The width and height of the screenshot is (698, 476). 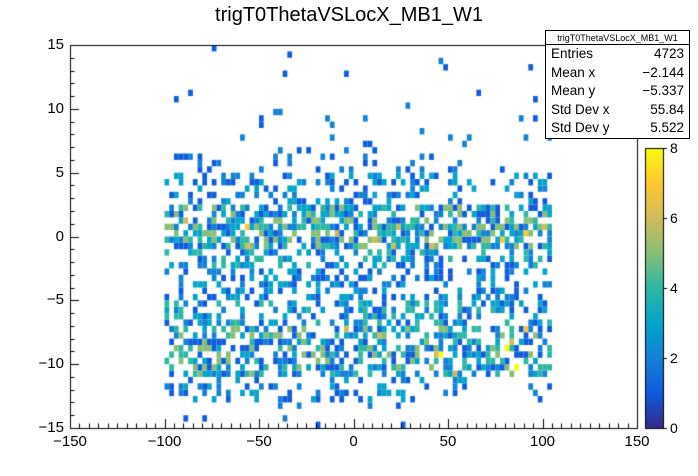 I want to click on x-tick-label: −50, so click(x=259, y=441).